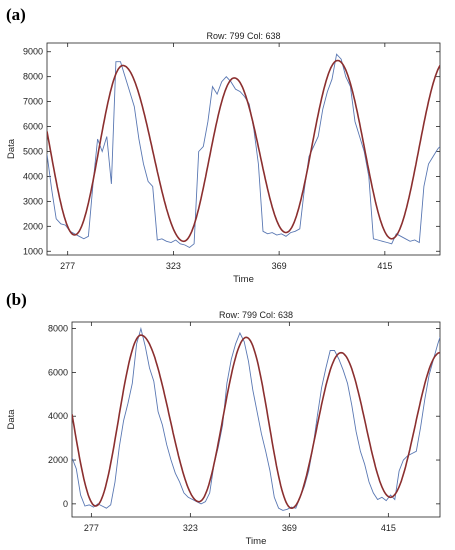 The height and width of the screenshot is (550, 455). Describe the element at coordinates (65, 504) in the screenshot. I see `y-tick-label: 0` at that location.